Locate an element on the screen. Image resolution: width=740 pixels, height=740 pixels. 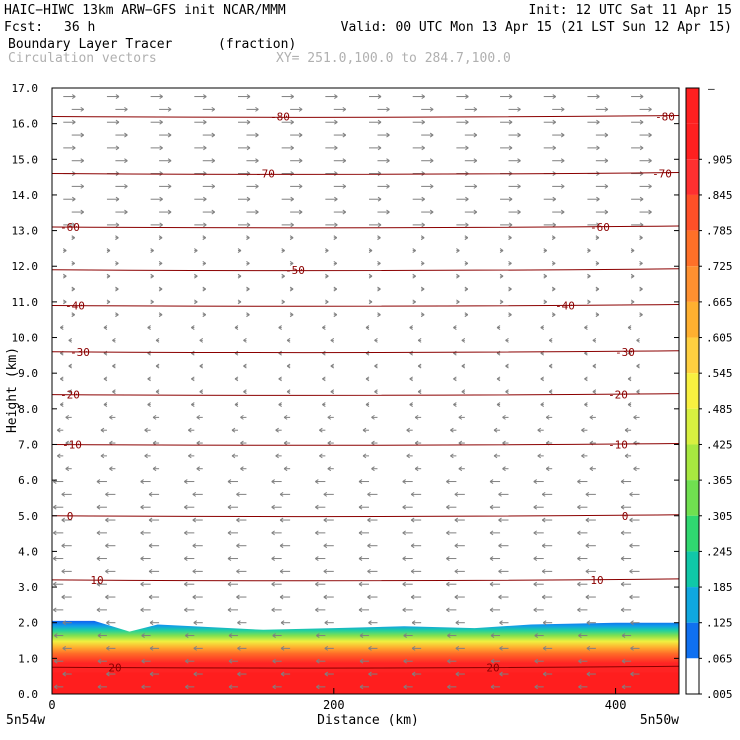
colorbar-label: .785 is located at coordinates (719, 231).